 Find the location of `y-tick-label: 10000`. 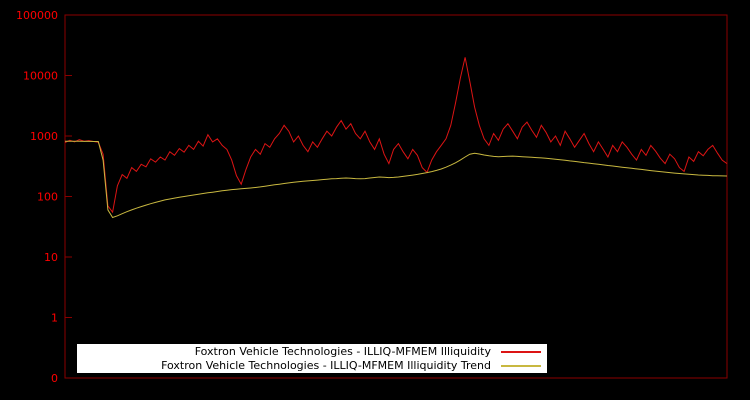

y-tick-label: 10000 is located at coordinates (40, 76).